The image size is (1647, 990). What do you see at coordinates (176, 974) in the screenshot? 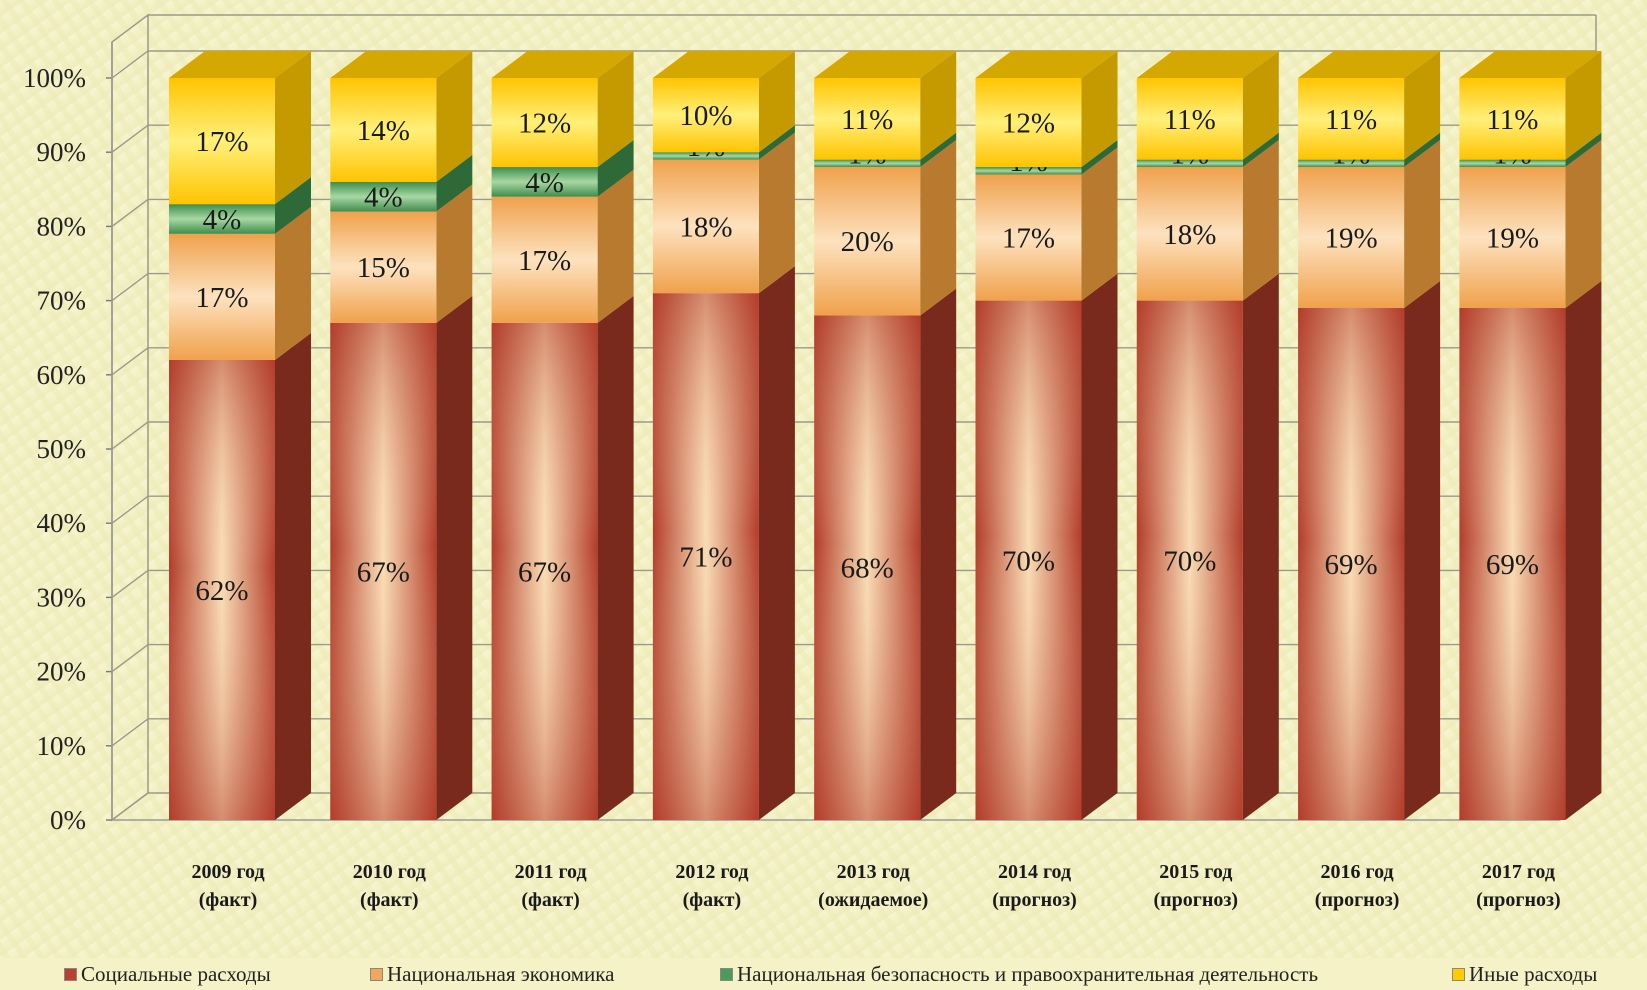
I see `legend-label: Социальные расходы` at bounding box center [176, 974].